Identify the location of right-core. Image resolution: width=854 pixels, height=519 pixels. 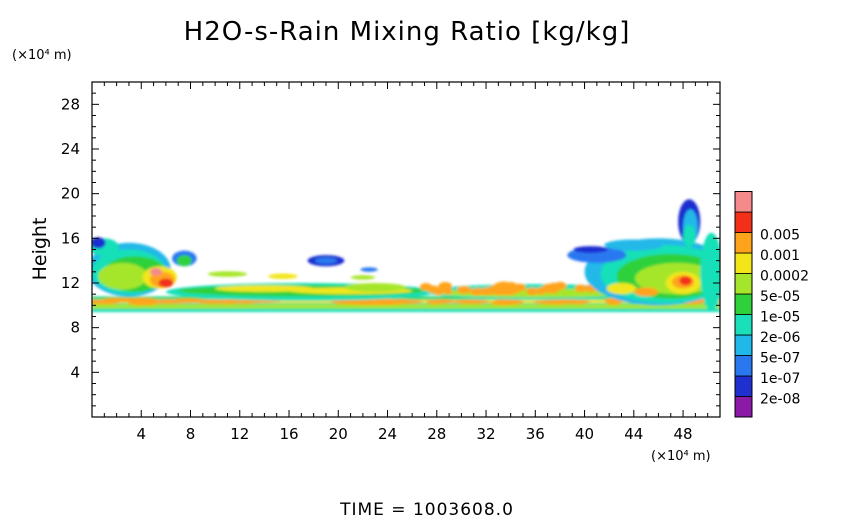
(685, 281).